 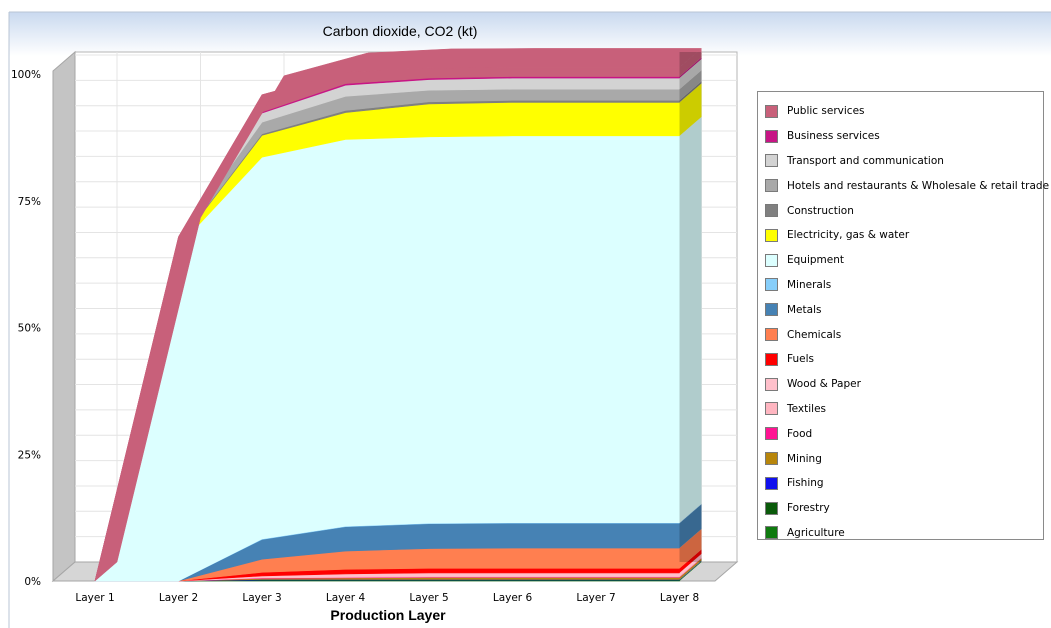 I want to click on legend-item: Metals, so click(x=904, y=309).